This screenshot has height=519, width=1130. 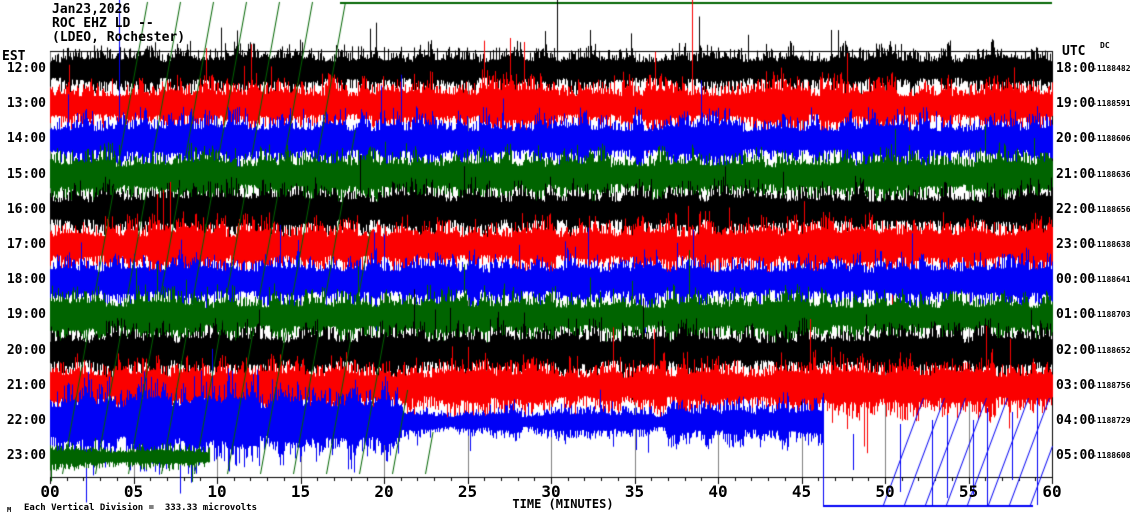 What do you see at coordinates (1076, 104) in the screenshot?
I see `utc-hour-label: 19:00` at bounding box center [1076, 104].